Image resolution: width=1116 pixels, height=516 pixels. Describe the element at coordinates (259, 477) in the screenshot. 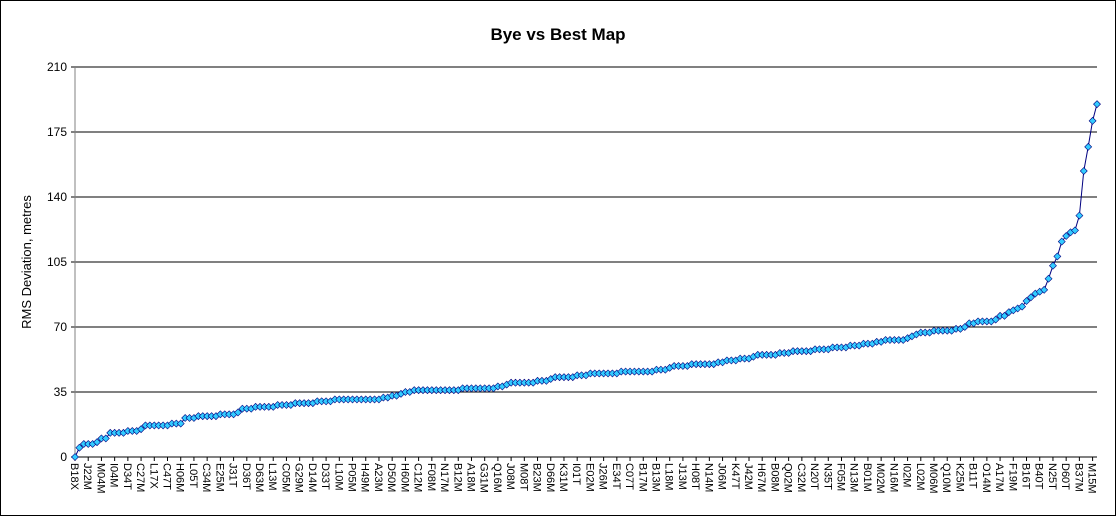

I see `x-tick-label: D63M` at that location.